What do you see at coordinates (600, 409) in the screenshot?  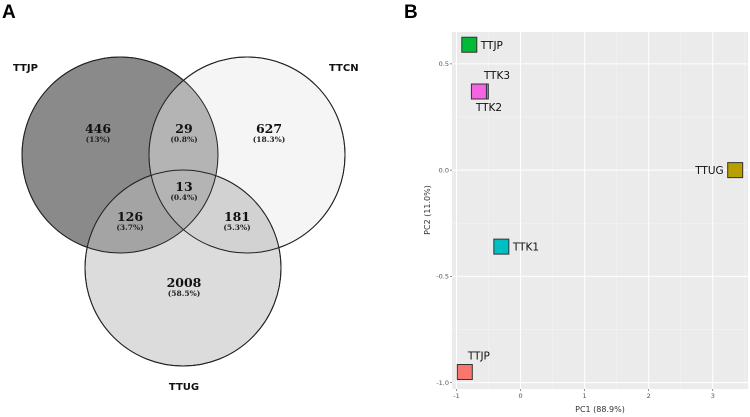 I see `x-axis-title: PC1 (88.9%)` at bounding box center [600, 409].